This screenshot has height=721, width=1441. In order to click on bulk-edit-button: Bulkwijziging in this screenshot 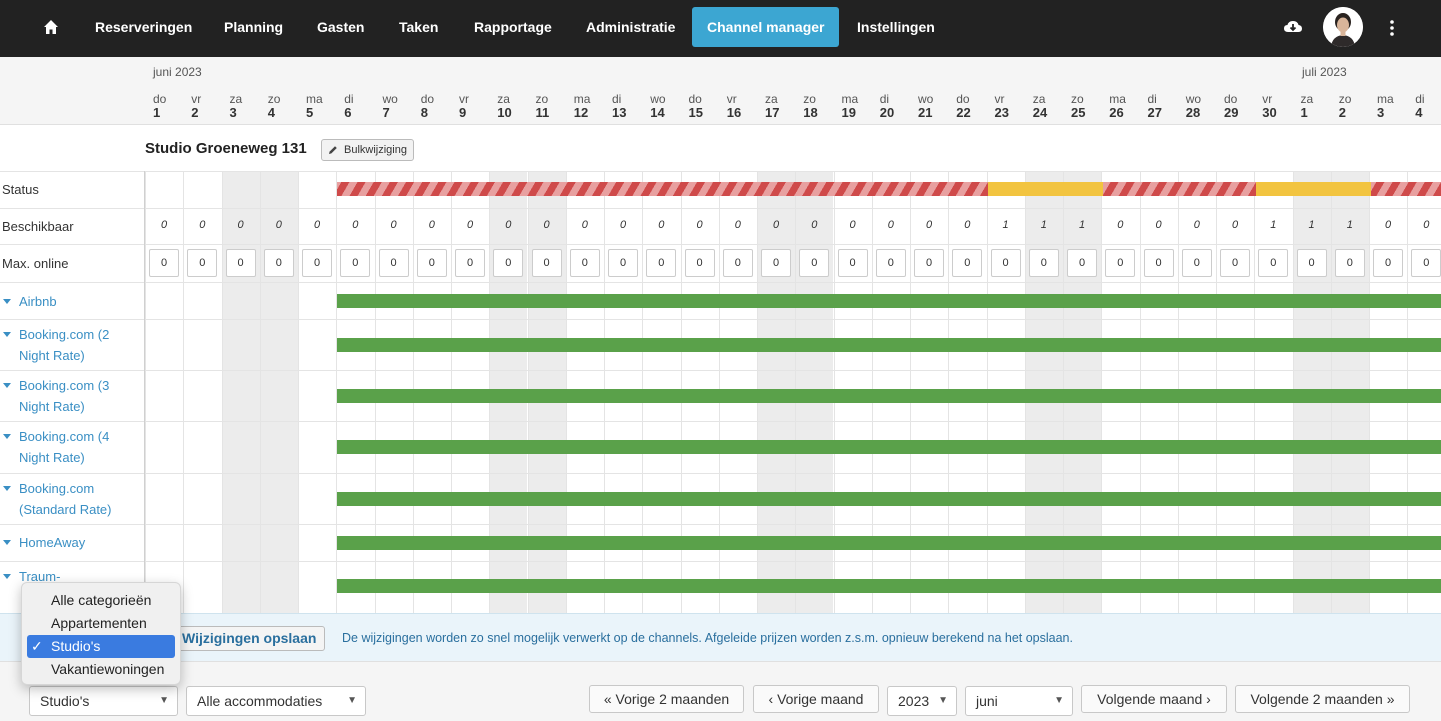, I will do `click(367, 150)`.